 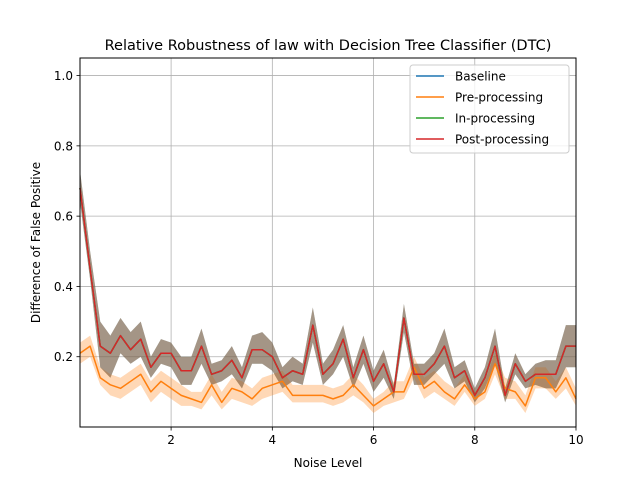 I want to click on x-tick-label: 10, so click(x=575, y=440).